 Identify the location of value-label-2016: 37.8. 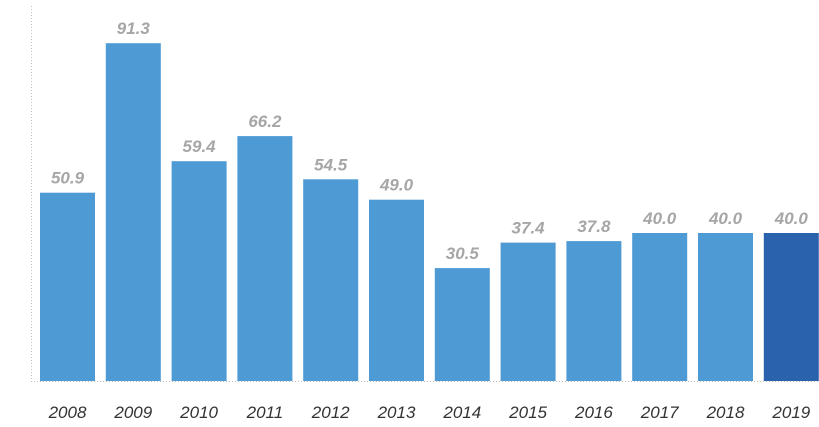
(594, 226).